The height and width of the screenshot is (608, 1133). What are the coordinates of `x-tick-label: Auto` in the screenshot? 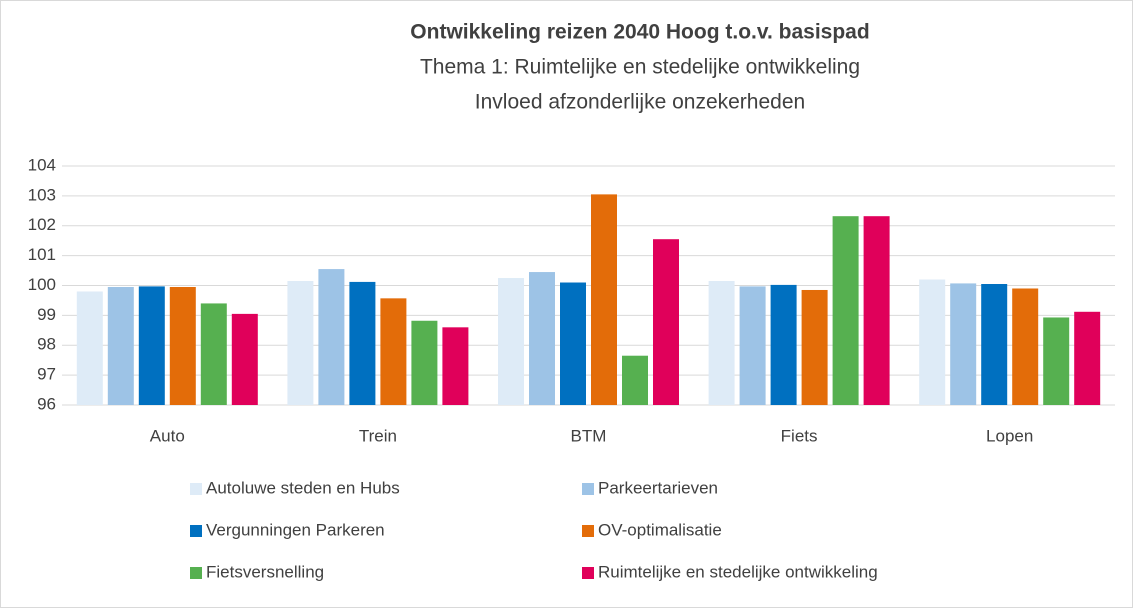 It's located at (167, 435).